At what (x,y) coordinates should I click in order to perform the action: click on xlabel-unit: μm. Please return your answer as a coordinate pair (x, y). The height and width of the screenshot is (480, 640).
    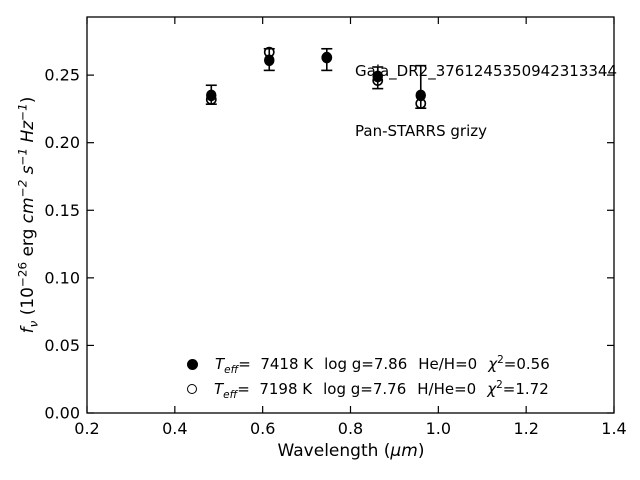
    Looking at the image, I should click on (404, 451).